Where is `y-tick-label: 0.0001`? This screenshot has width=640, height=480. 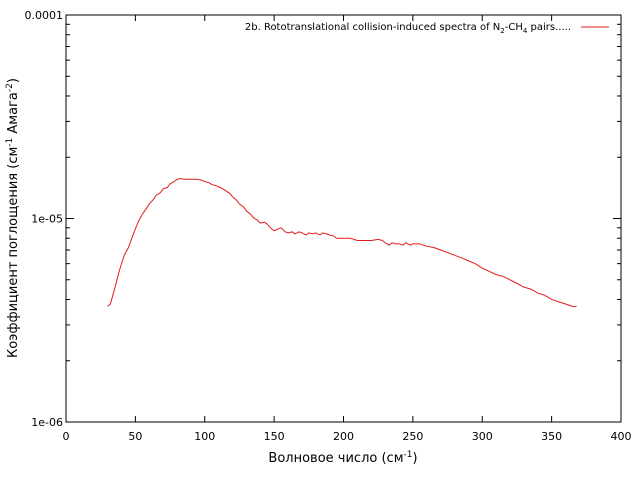 y-tick-label: 0.0001 is located at coordinates (44, 15).